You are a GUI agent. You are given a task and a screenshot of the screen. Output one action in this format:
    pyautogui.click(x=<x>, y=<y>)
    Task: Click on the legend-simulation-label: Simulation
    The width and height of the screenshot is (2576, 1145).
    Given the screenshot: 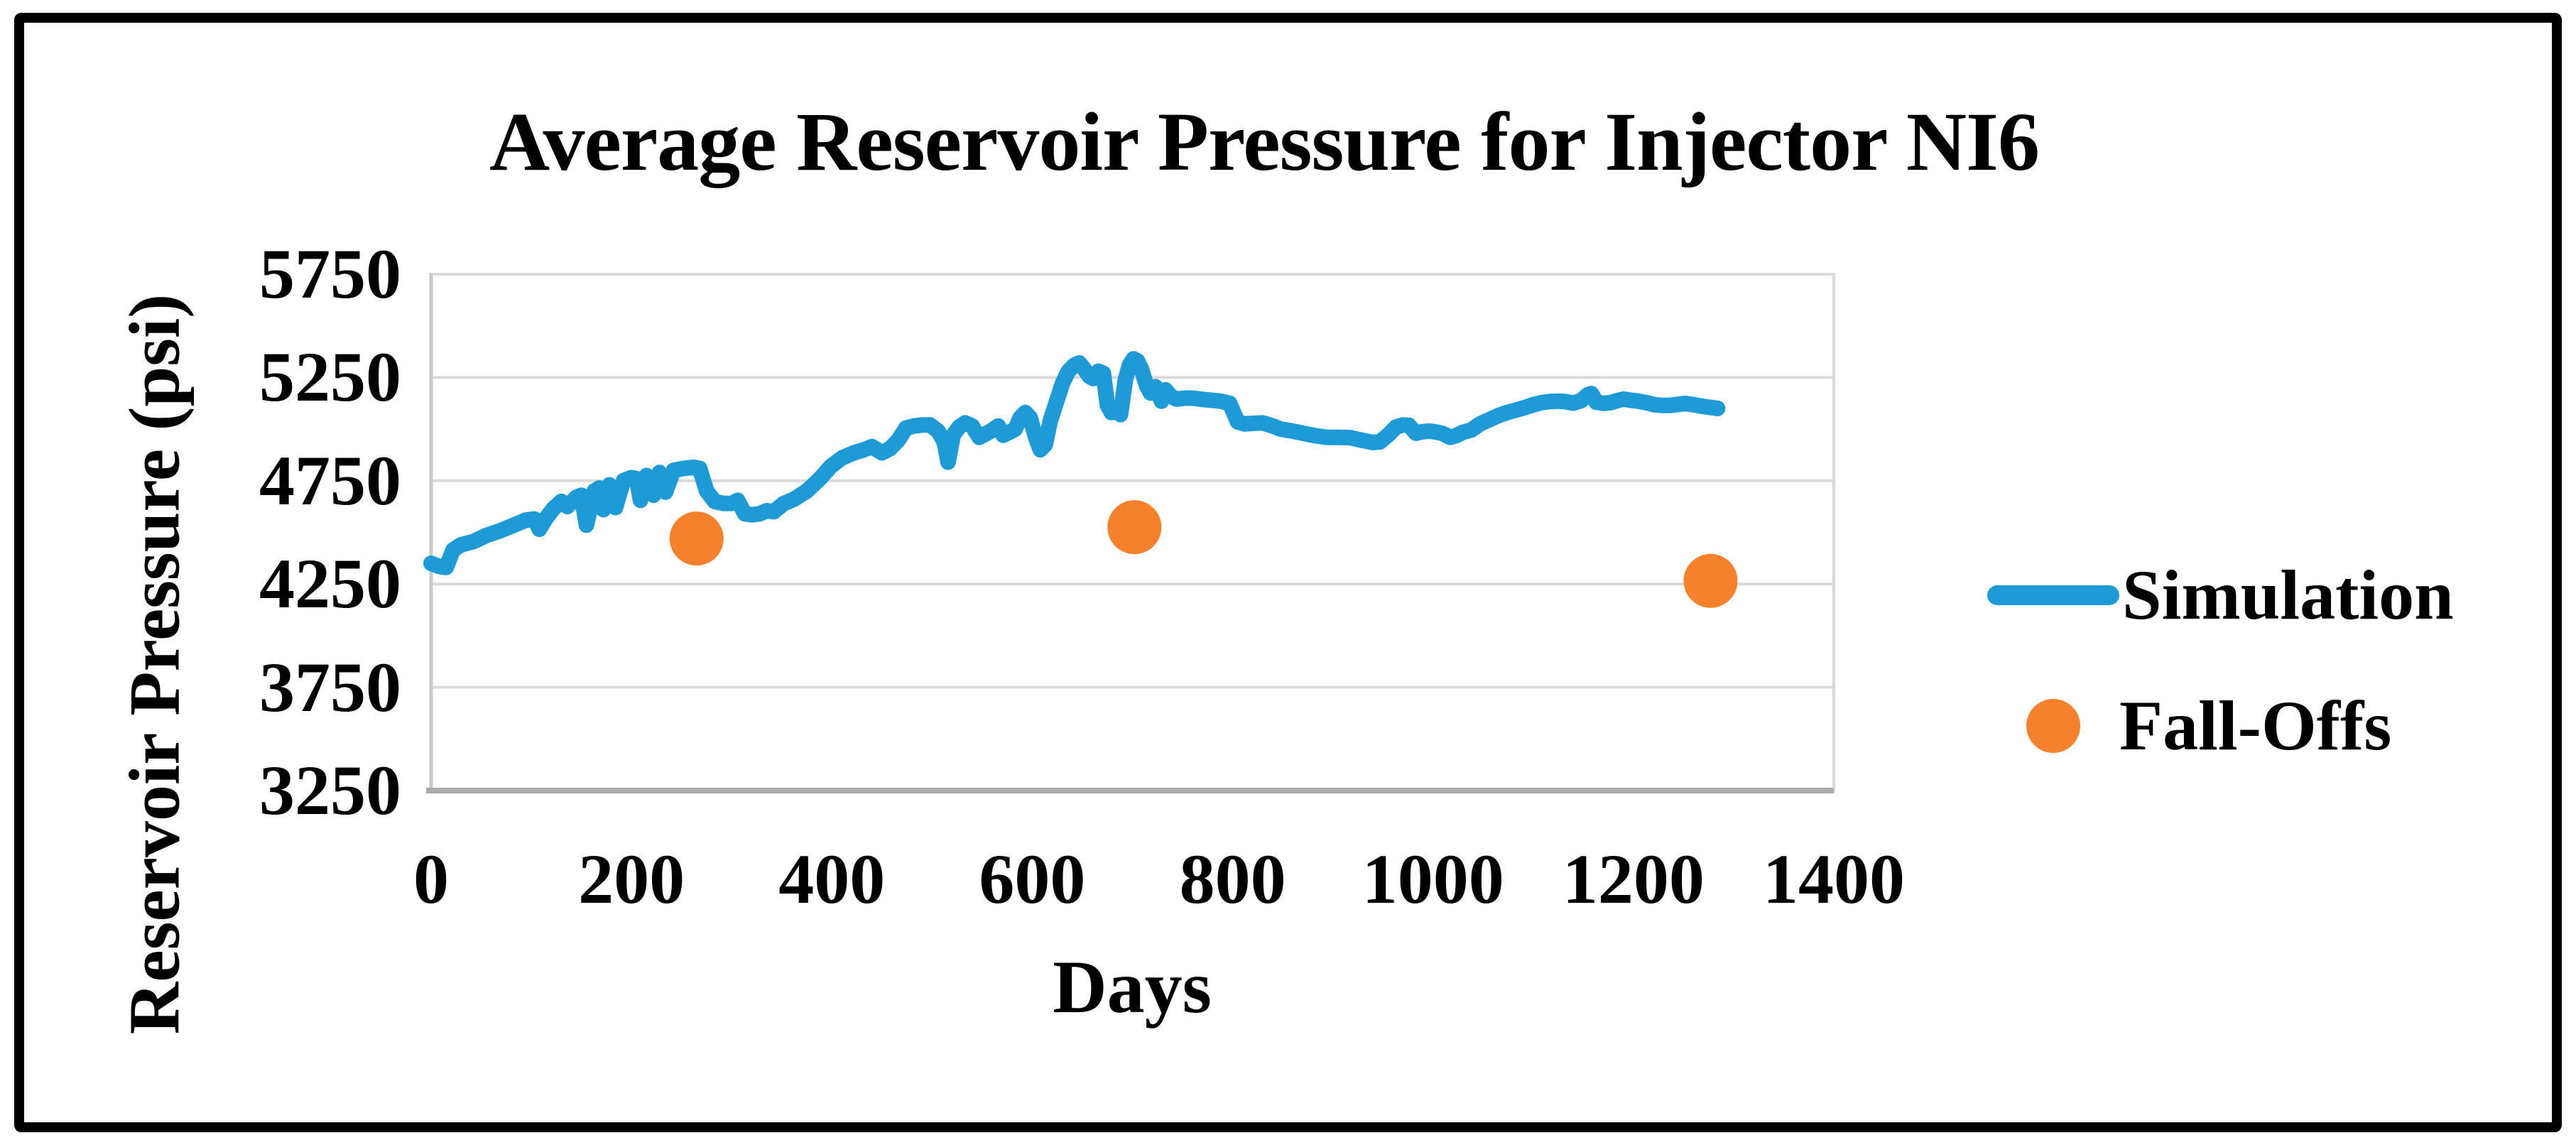 What is the action you would take?
    pyautogui.click(x=2288, y=594)
    